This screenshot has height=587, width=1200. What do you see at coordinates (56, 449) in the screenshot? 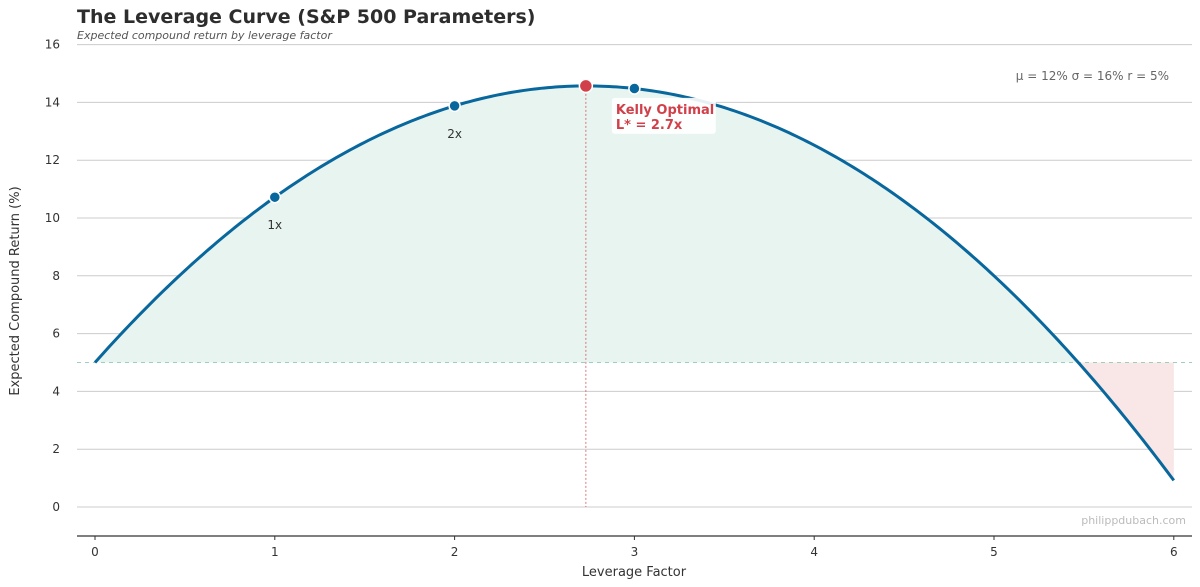
I see `y-tick-label: 2` at bounding box center [56, 449].